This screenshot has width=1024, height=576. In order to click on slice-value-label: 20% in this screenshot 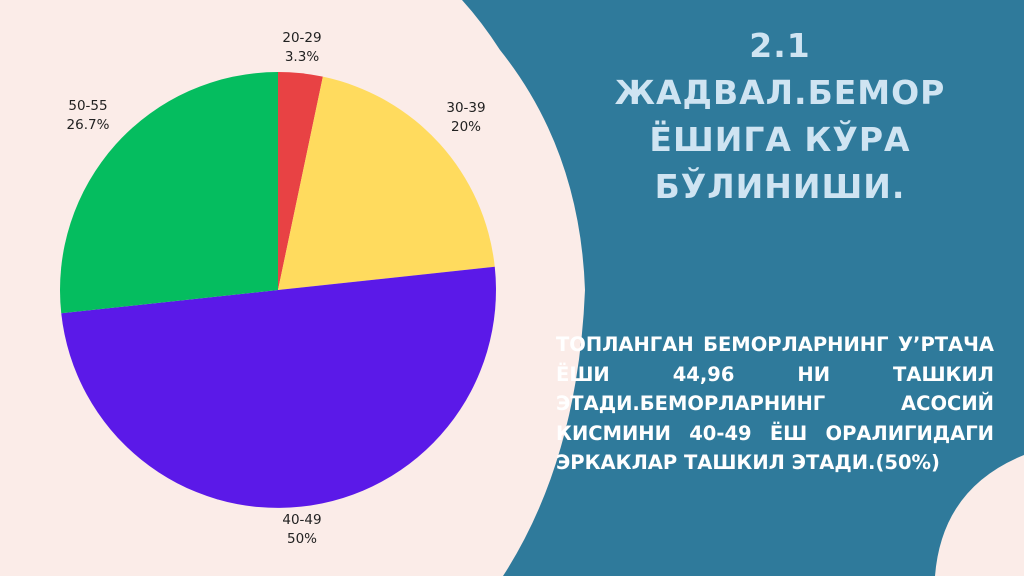, I will do `click(466, 127)`.